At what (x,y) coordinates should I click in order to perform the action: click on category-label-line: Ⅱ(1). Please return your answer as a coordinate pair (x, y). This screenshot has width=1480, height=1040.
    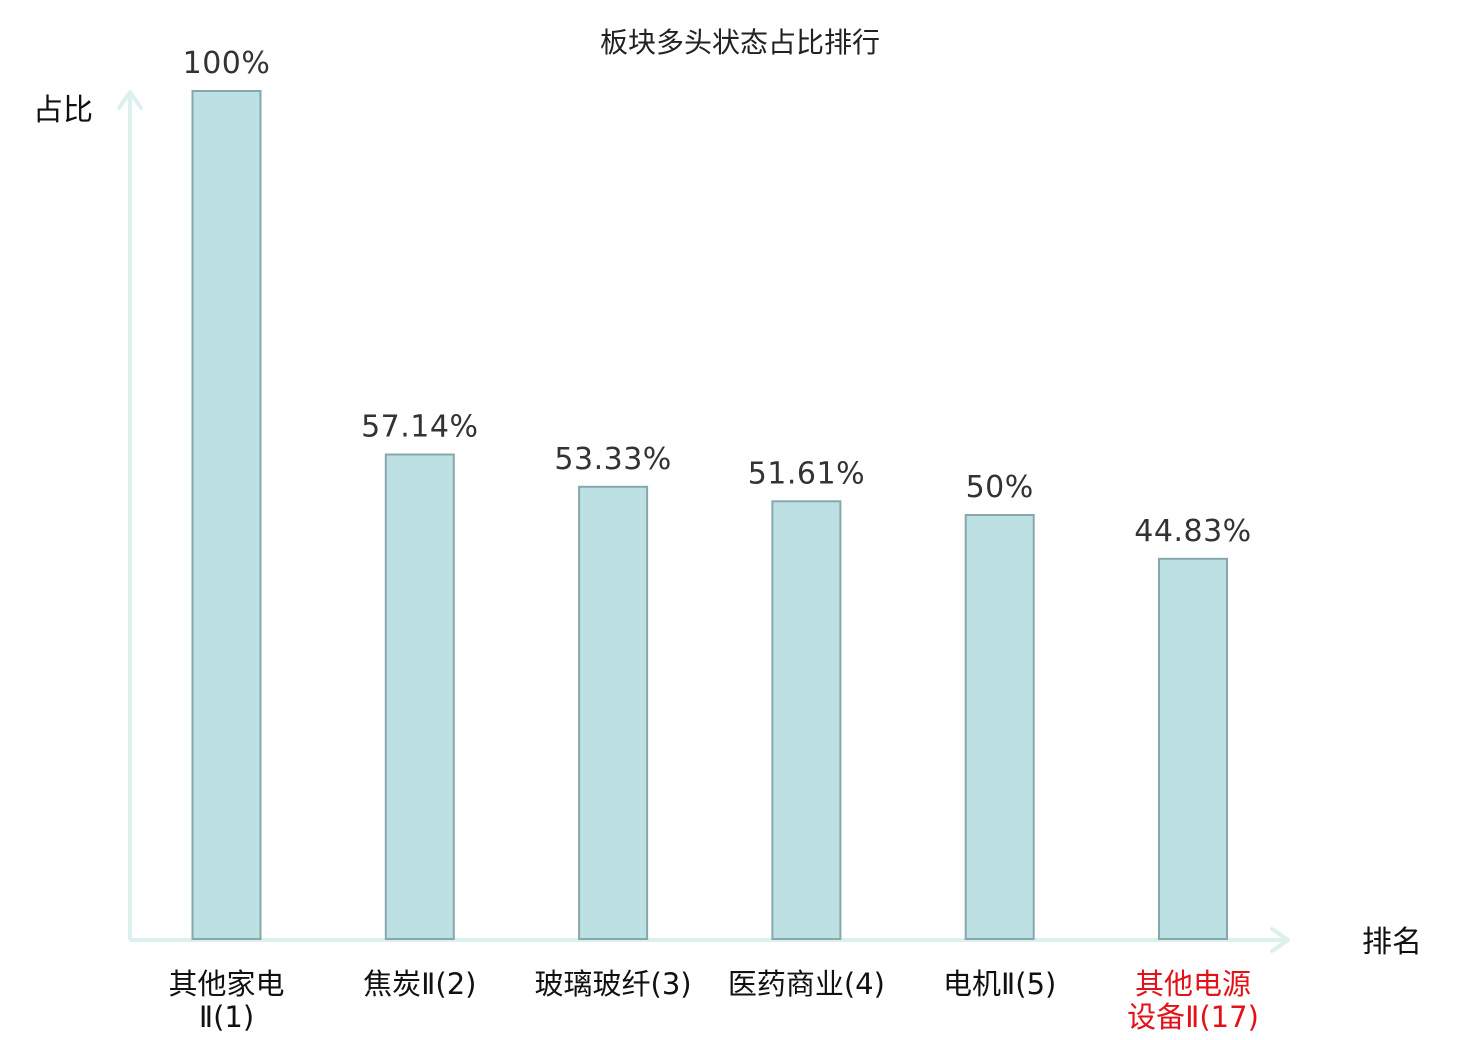
    Looking at the image, I should click on (226, 1017).